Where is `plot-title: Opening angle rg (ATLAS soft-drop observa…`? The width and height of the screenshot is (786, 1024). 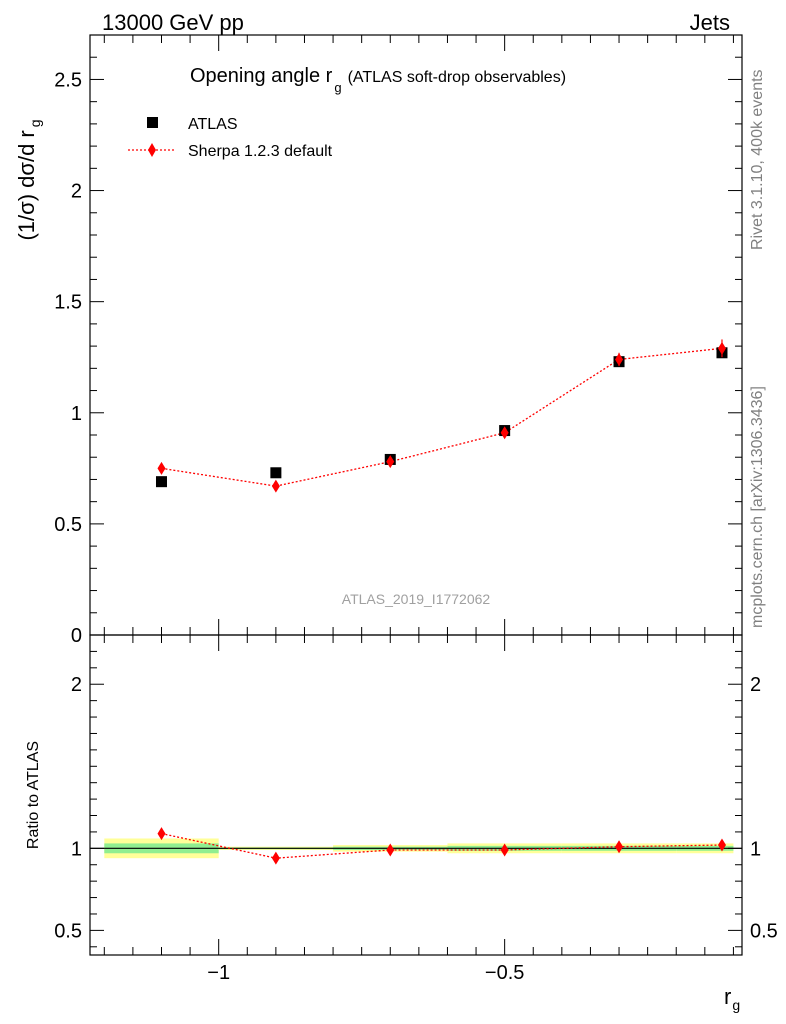
plot-title: Opening angle rg (ATLAS soft-drop observa… is located at coordinates (378, 80).